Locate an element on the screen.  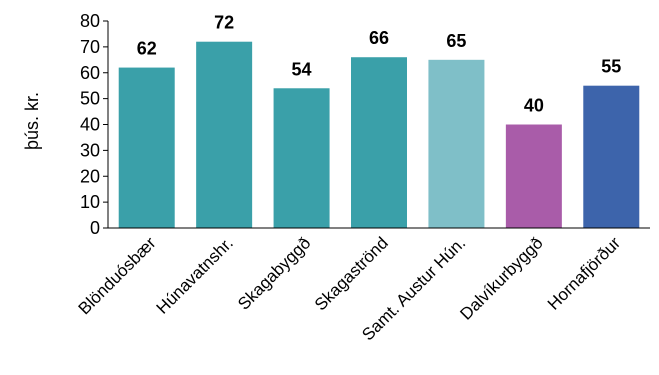
y-tick-label: 10 is located at coordinates (90, 202).